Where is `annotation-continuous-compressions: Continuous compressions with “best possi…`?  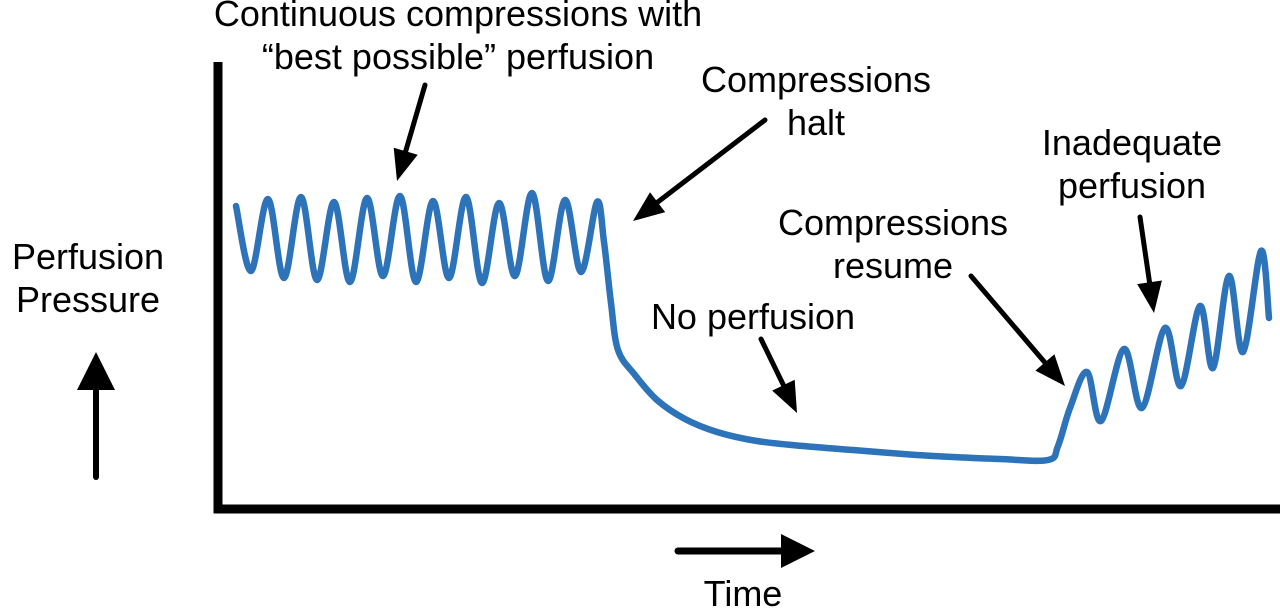 annotation-continuous-compressions: Continuous compressions with “best possi… is located at coordinates (458, 39).